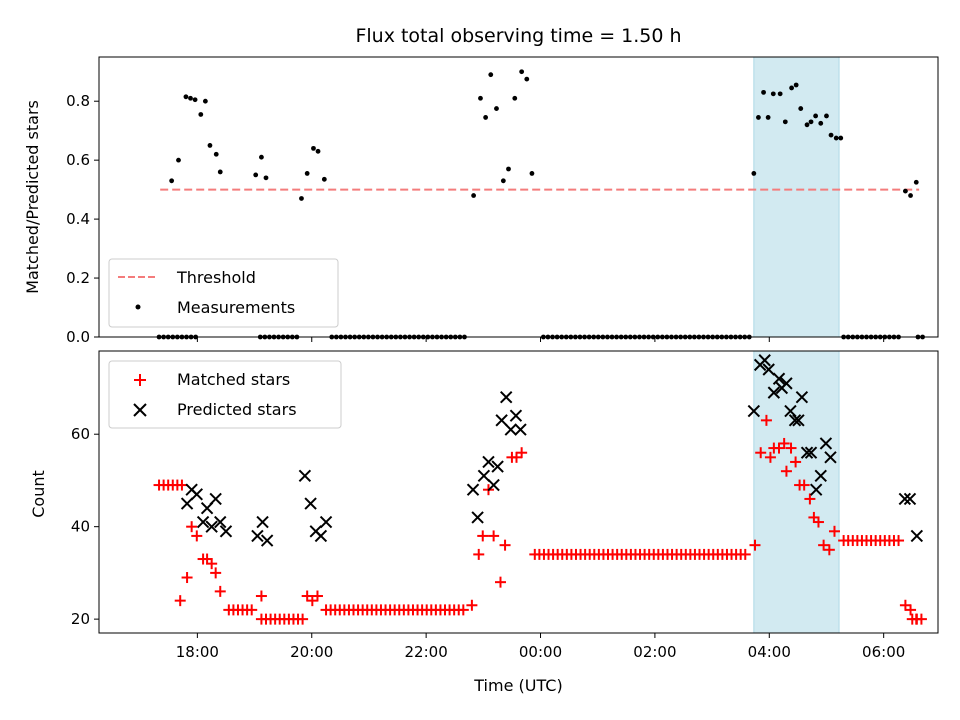 Image resolution: width=960 pixels, height=720 pixels. I want to click on legend-matched-label: Matched stars, so click(233, 379).